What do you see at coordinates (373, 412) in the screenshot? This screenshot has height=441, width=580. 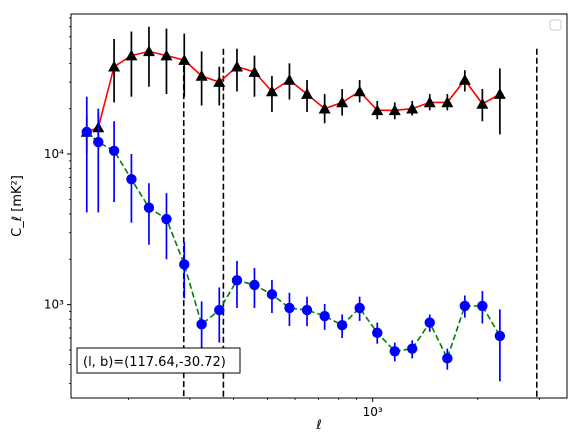 I see `x-tick-label: 10³` at bounding box center [373, 412].